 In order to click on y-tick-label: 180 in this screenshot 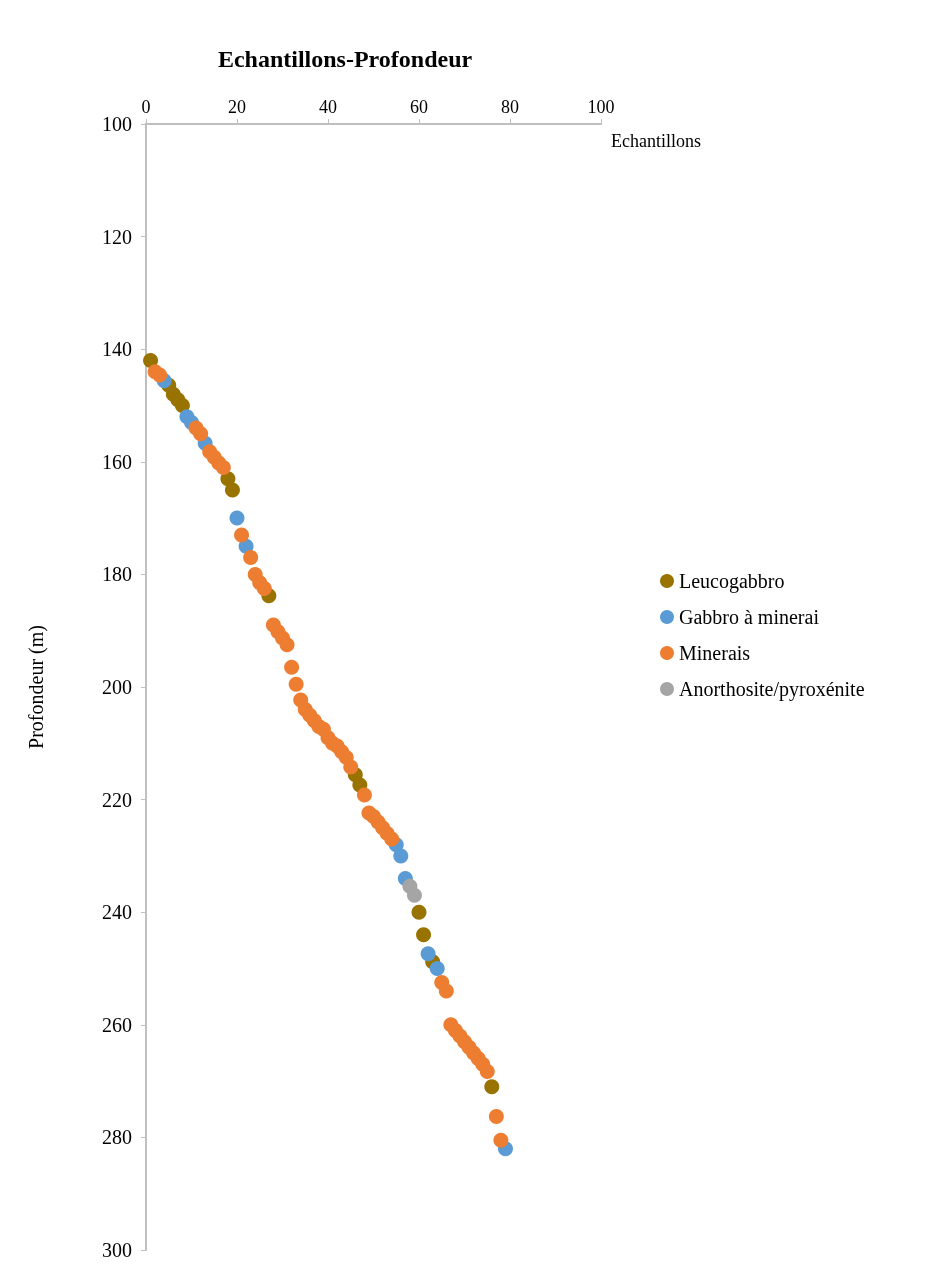, I will do `click(117, 574)`.